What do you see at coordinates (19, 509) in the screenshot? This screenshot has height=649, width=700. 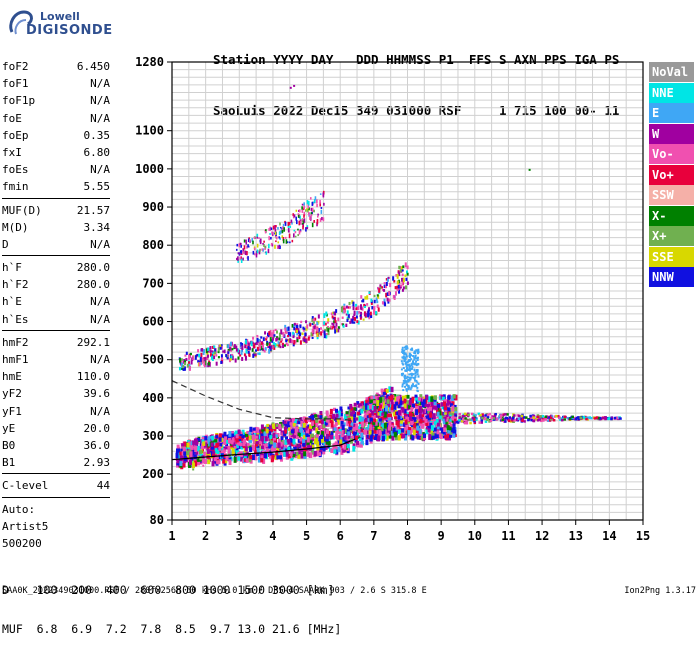 I see `parameter-note: Auto:` at bounding box center [19, 509].